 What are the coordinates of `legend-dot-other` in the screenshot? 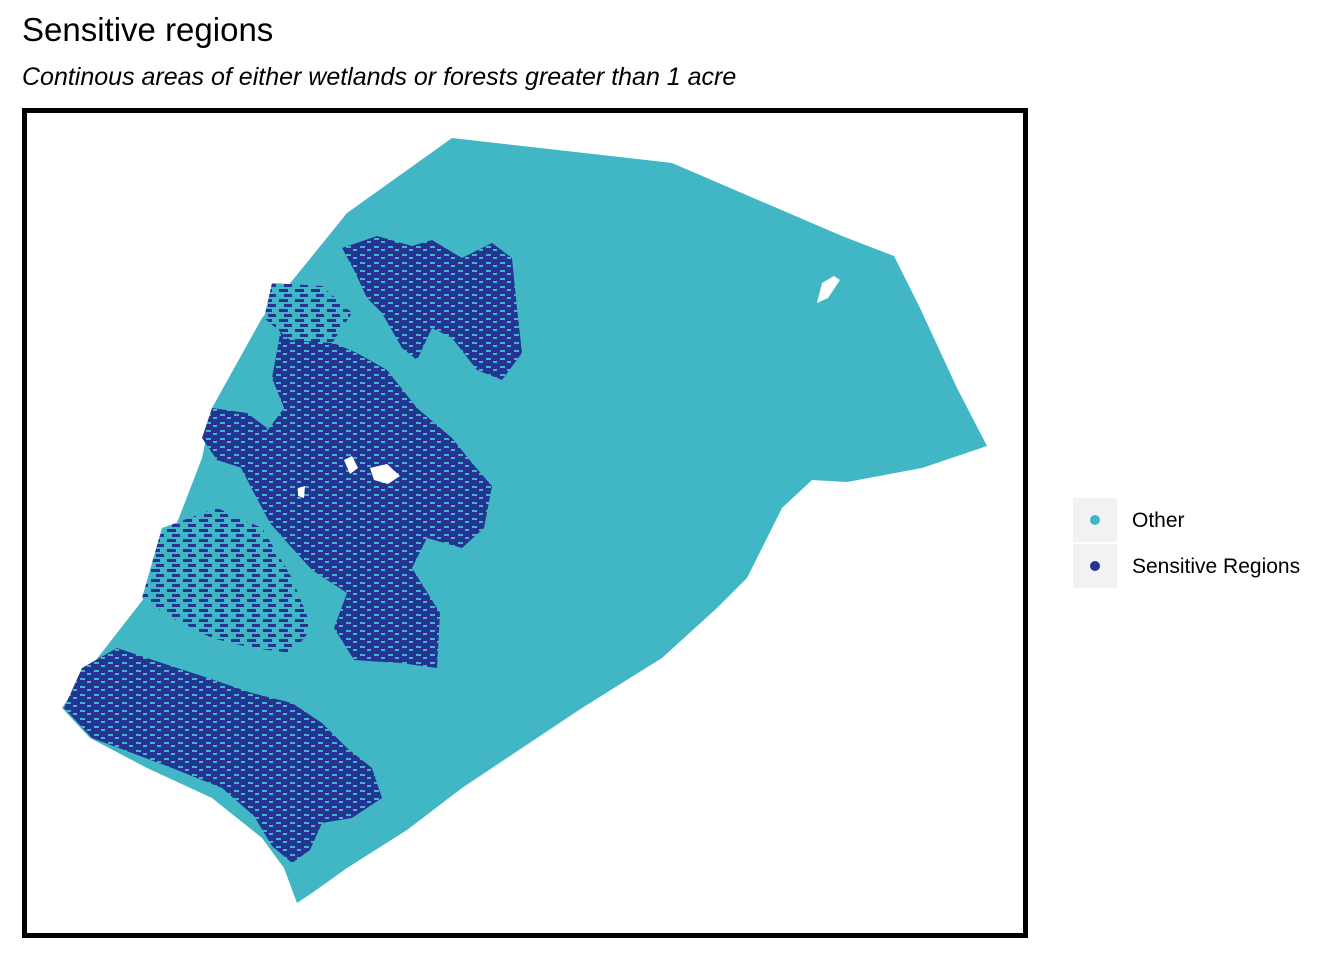 It's located at (1095, 520).